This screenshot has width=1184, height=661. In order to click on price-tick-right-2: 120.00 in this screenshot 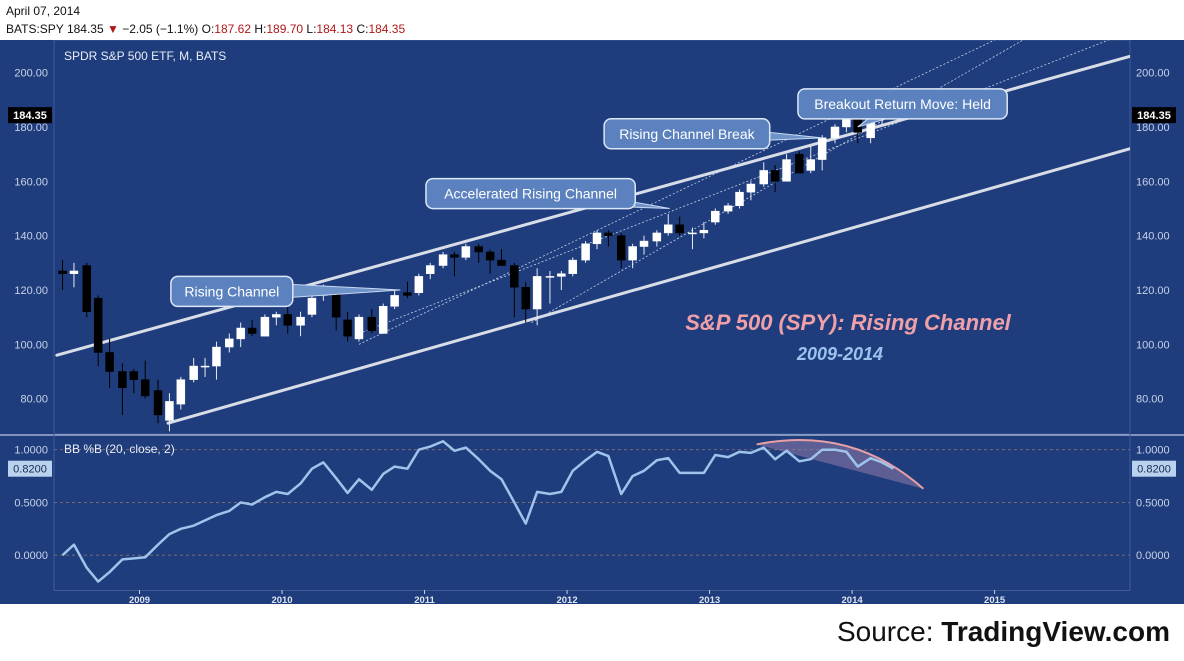, I will do `click(1153, 291)`.